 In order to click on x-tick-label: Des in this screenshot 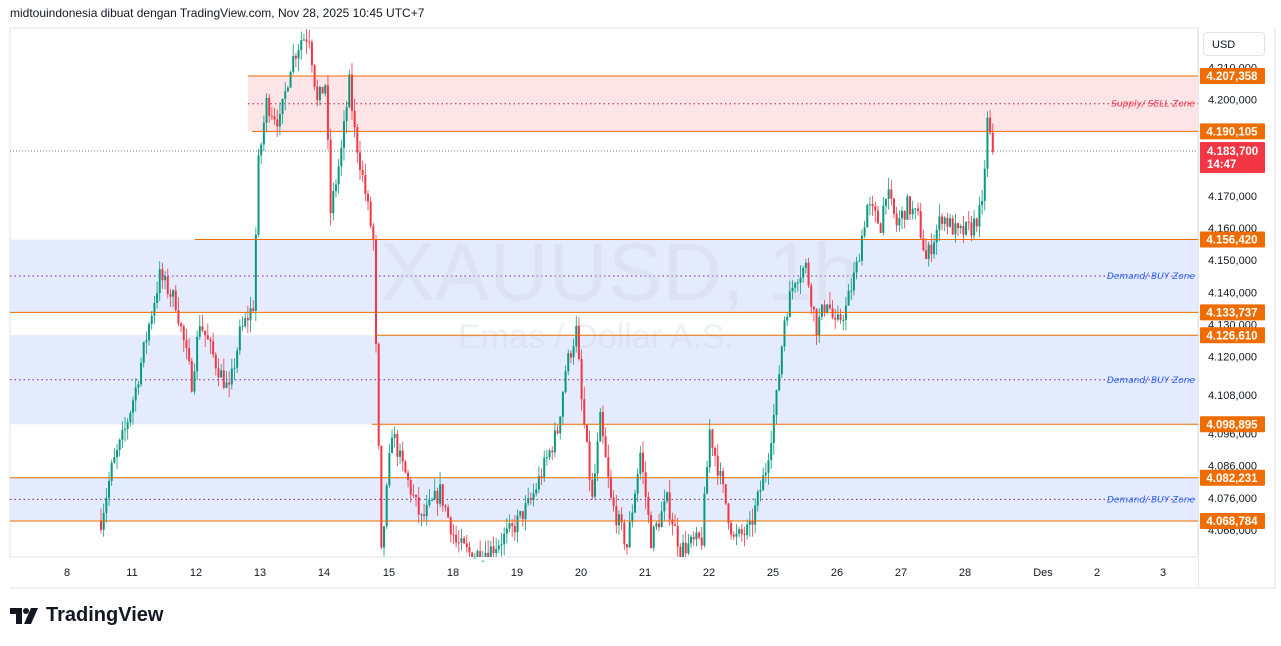, I will do `click(1043, 573)`.